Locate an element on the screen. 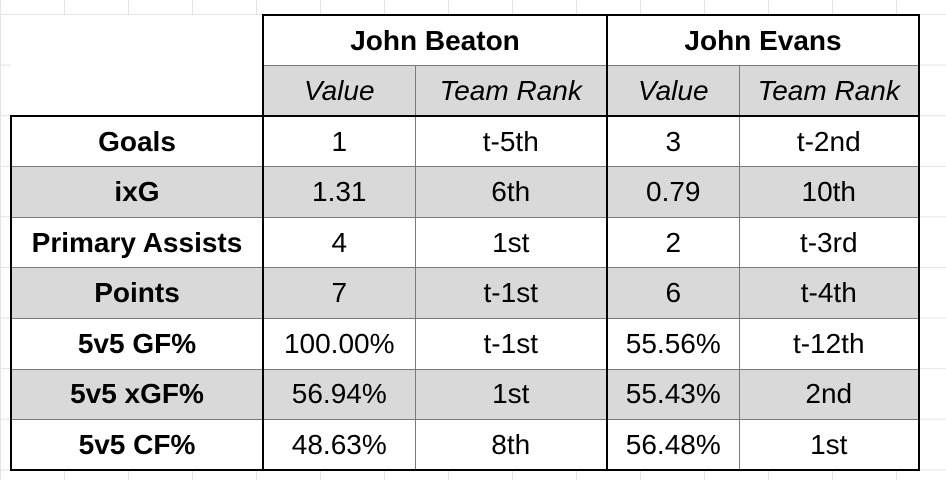 The height and width of the screenshot is (480, 946). table-cell: 6th is located at coordinates (511, 192).